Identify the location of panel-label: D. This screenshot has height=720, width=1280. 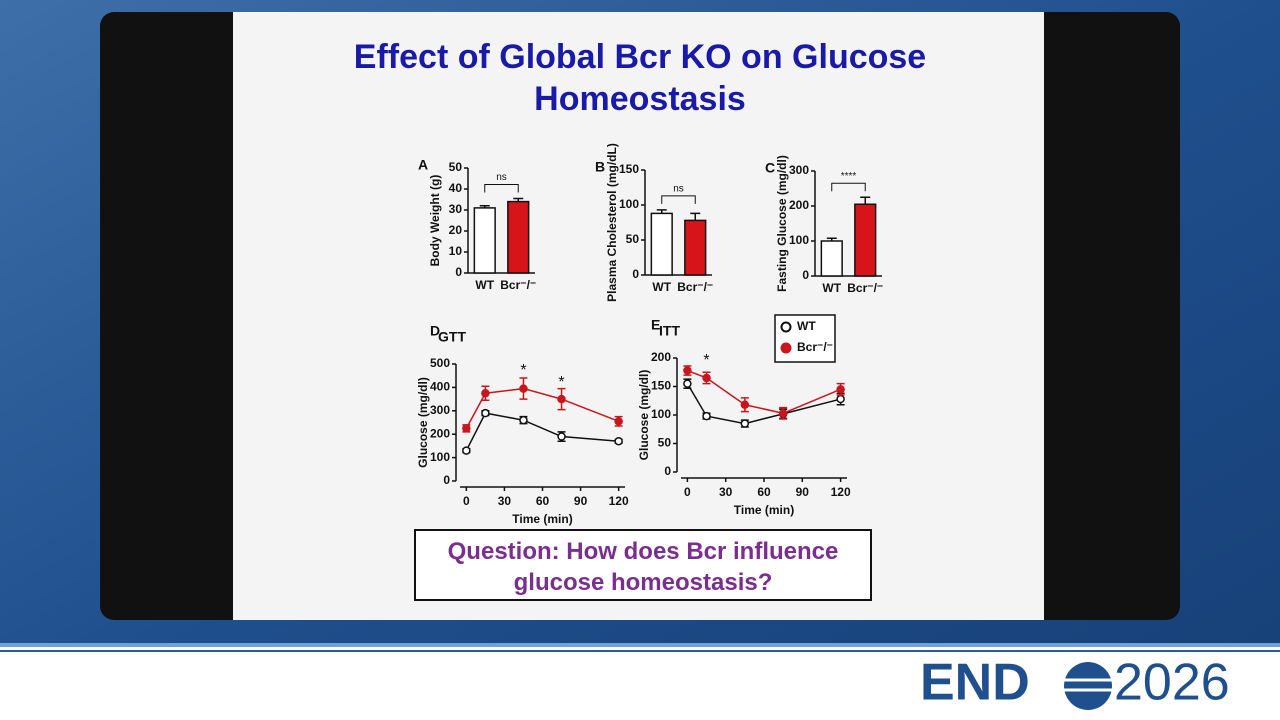
(435, 331).